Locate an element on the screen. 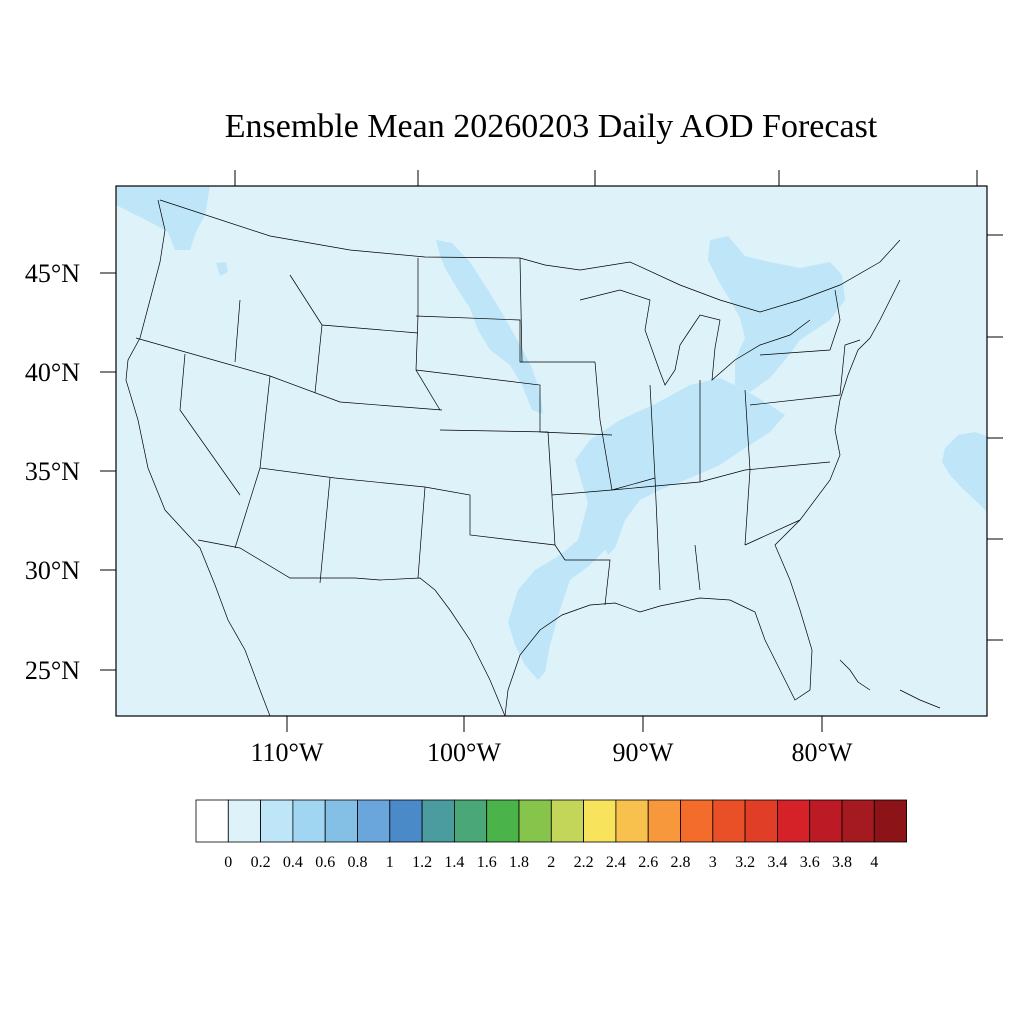 The width and height of the screenshot is (1024, 1024). aod-region-idaho-speck is located at coordinates (222, 269).